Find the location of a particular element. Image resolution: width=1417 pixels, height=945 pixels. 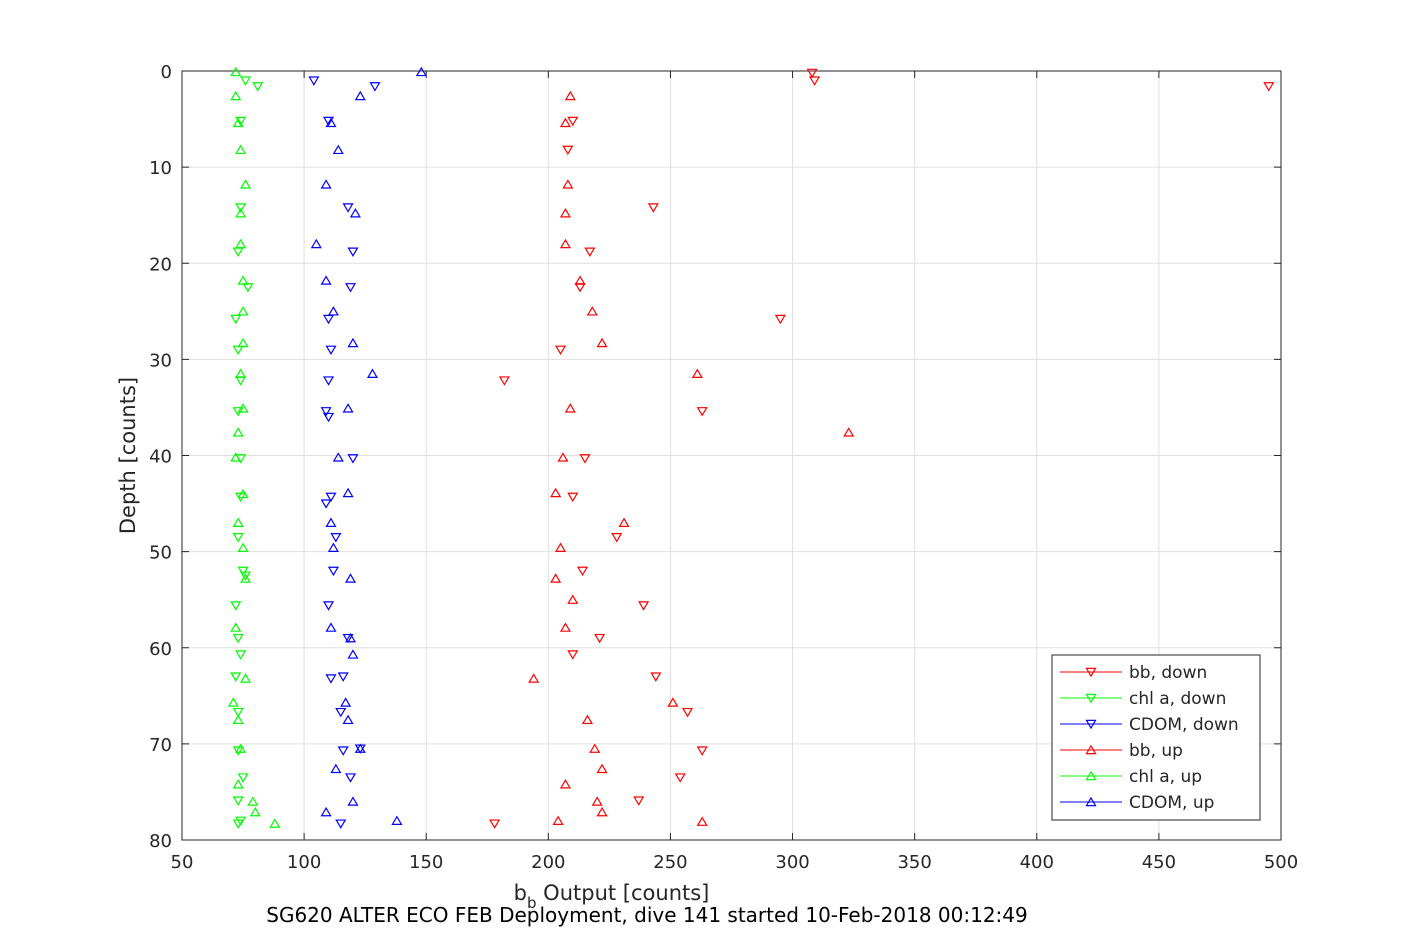

legend-entry-label: CDOM, up is located at coordinates (1171, 803).